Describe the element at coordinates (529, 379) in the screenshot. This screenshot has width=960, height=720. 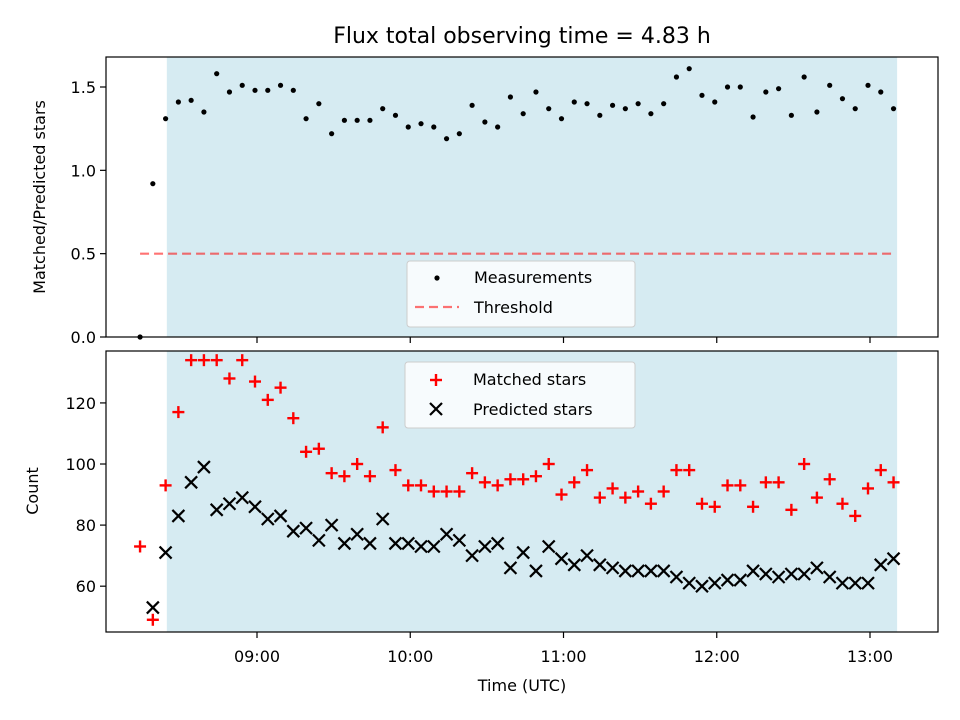
I see `legend-matched-label: Matched stars` at that location.